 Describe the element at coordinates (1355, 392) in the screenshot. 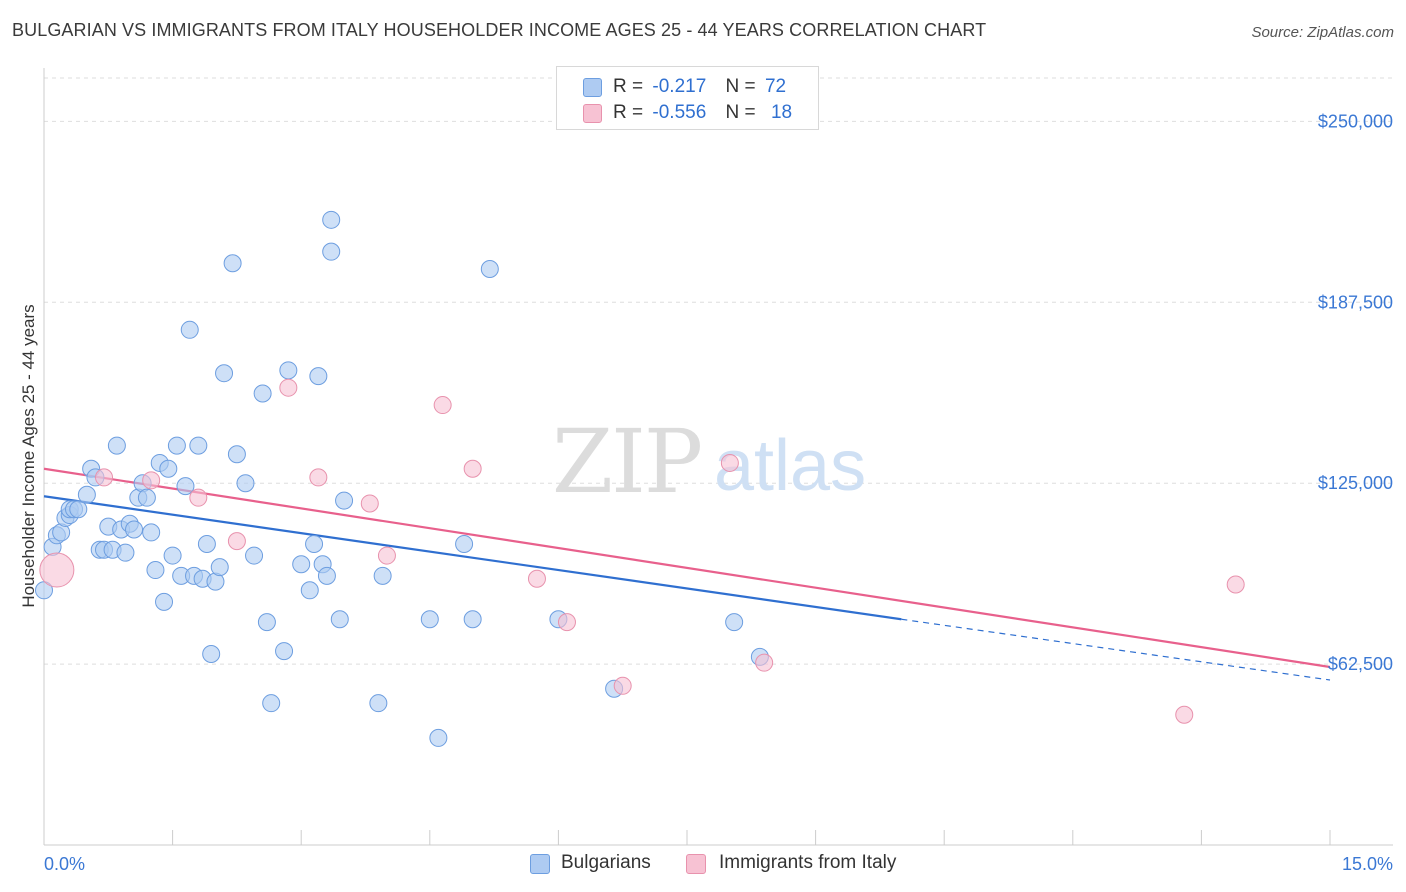

I see `y-tick-labels: $62,500 $125,000 $187,500 $250,000` at that location.